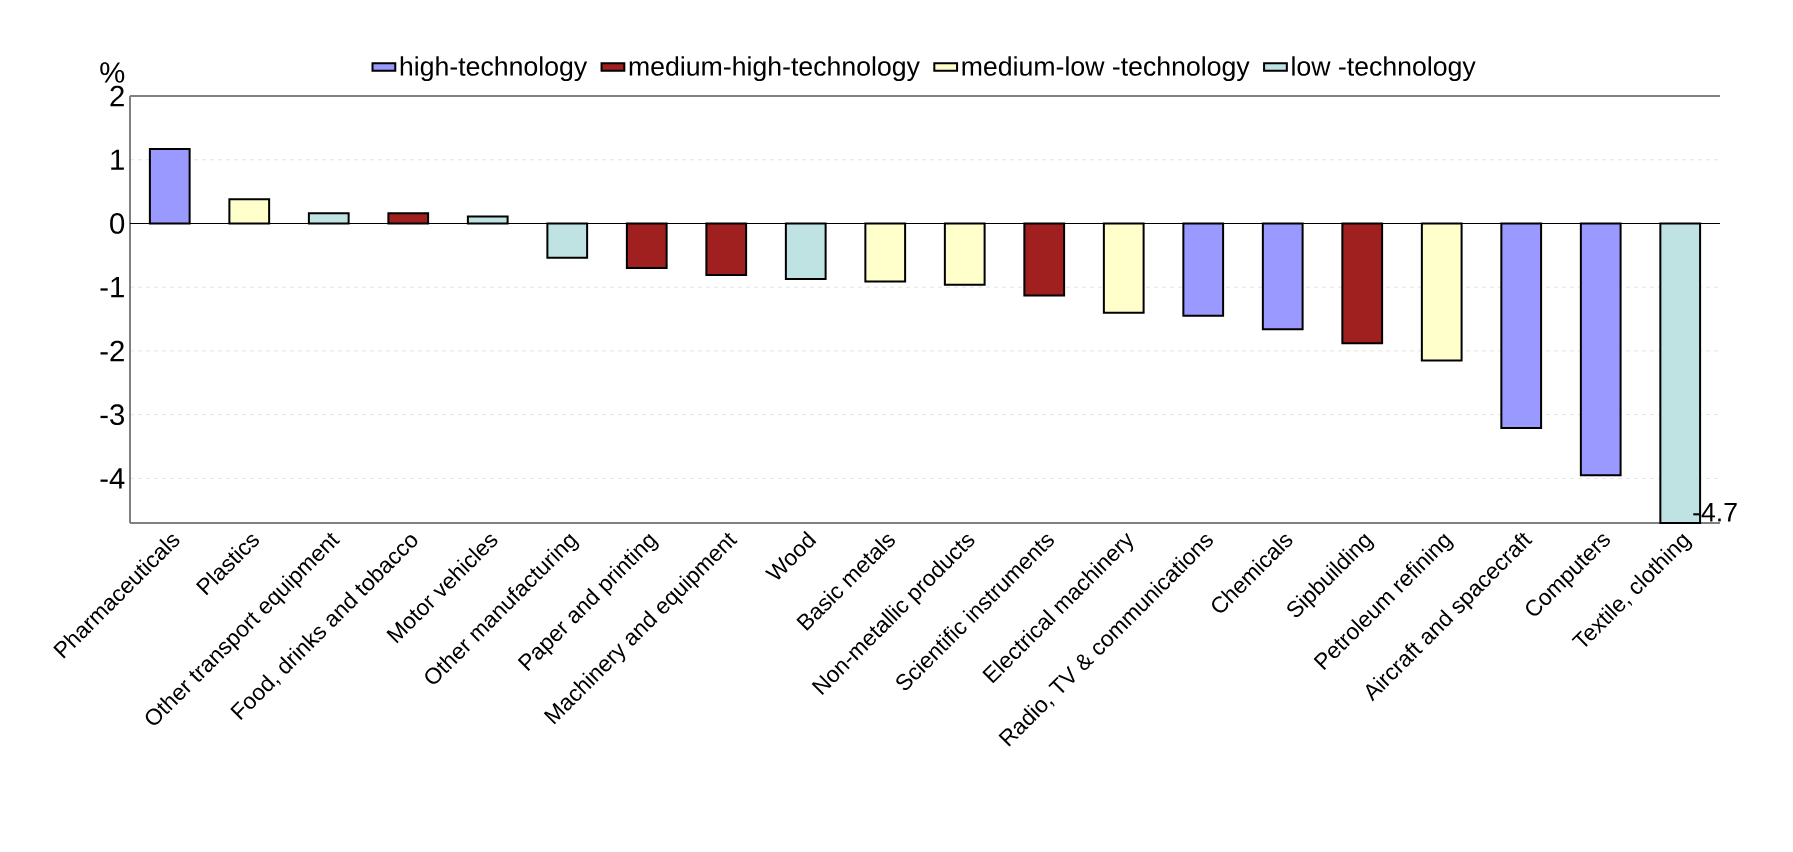 The height and width of the screenshot is (852, 1793). I want to click on y-tick-label: 0, so click(117, 223).